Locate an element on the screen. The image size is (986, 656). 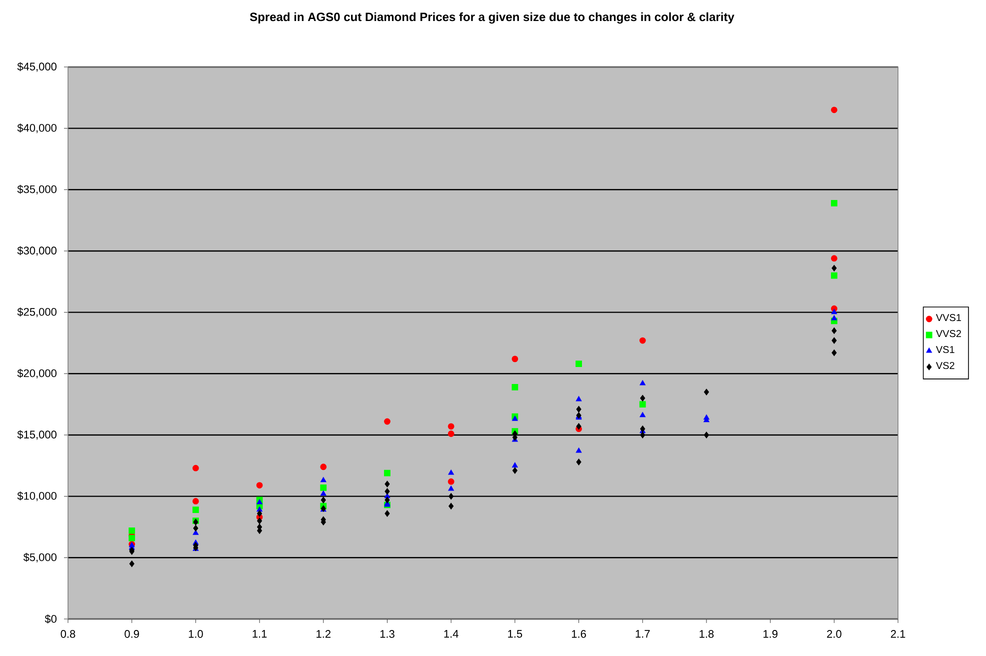
y-tick-label: $15,000 is located at coordinates (36, 435).